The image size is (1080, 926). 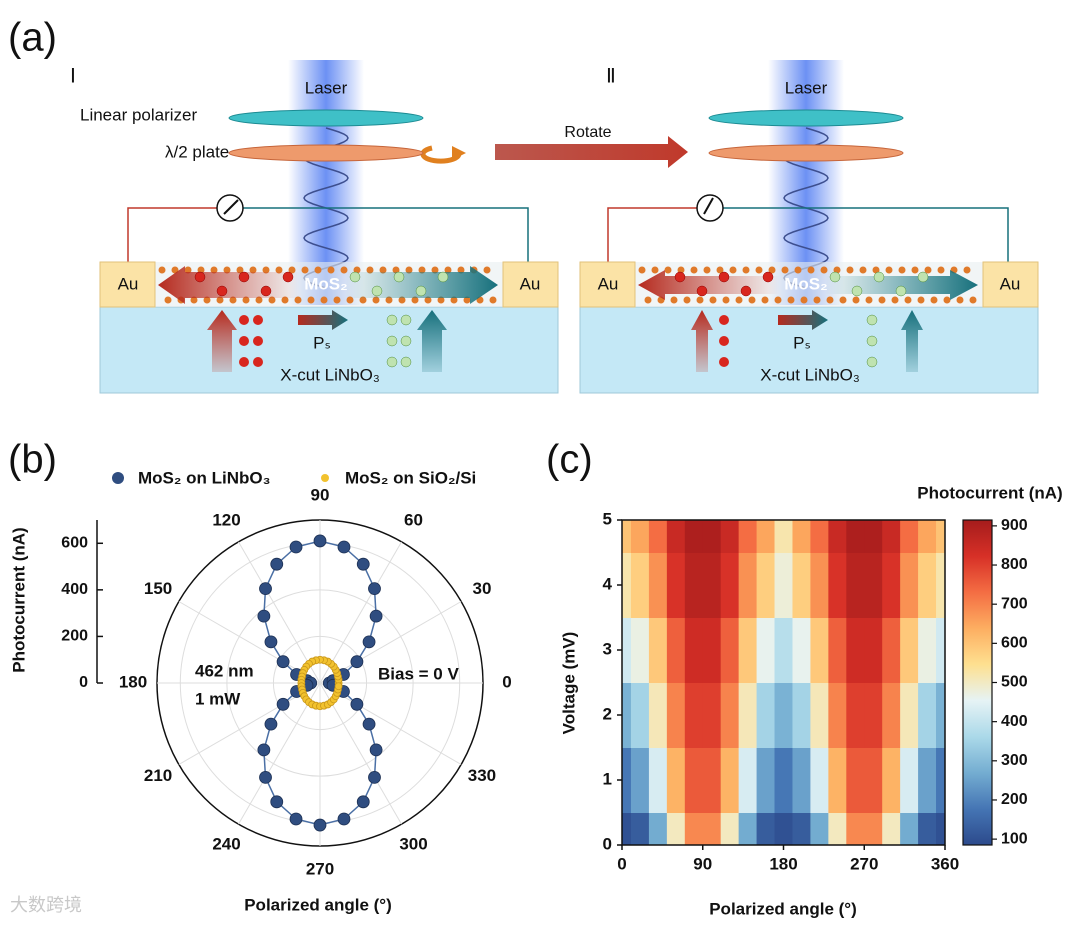 What do you see at coordinates (360, 753) in the screenshot?
I see `grid-spoke` at bounding box center [360, 753].